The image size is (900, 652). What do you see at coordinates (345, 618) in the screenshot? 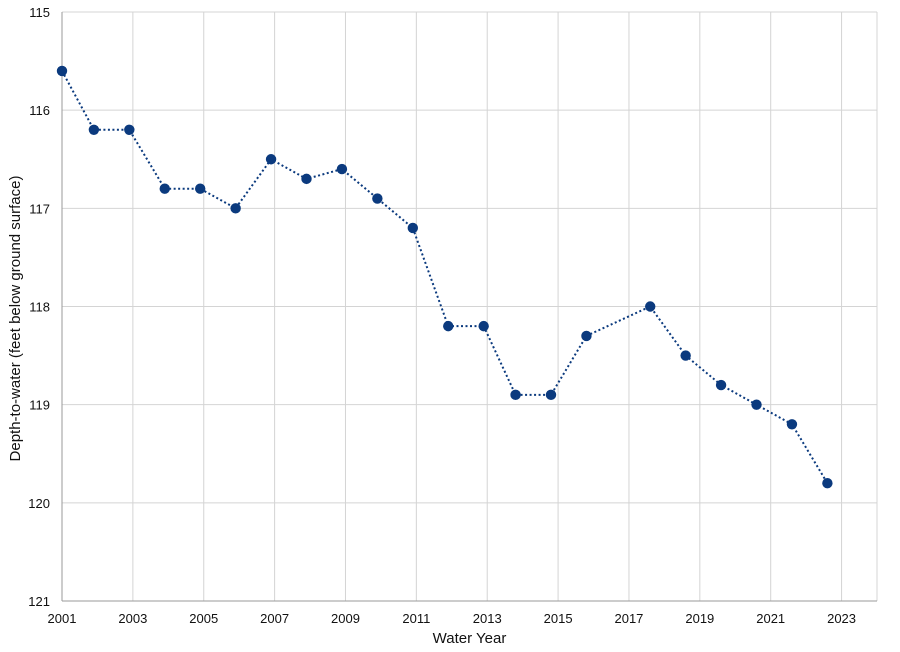
I see `x-tick-label: 2009` at bounding box center [345, 618].